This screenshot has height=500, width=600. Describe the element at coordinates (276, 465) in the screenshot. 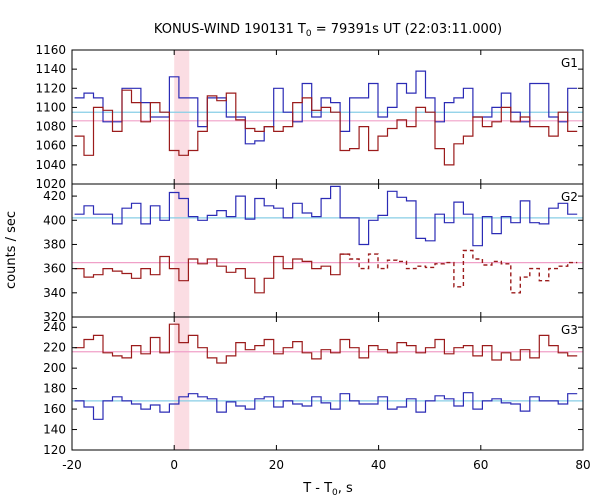

I see `x-tick-label: 20` at that location.